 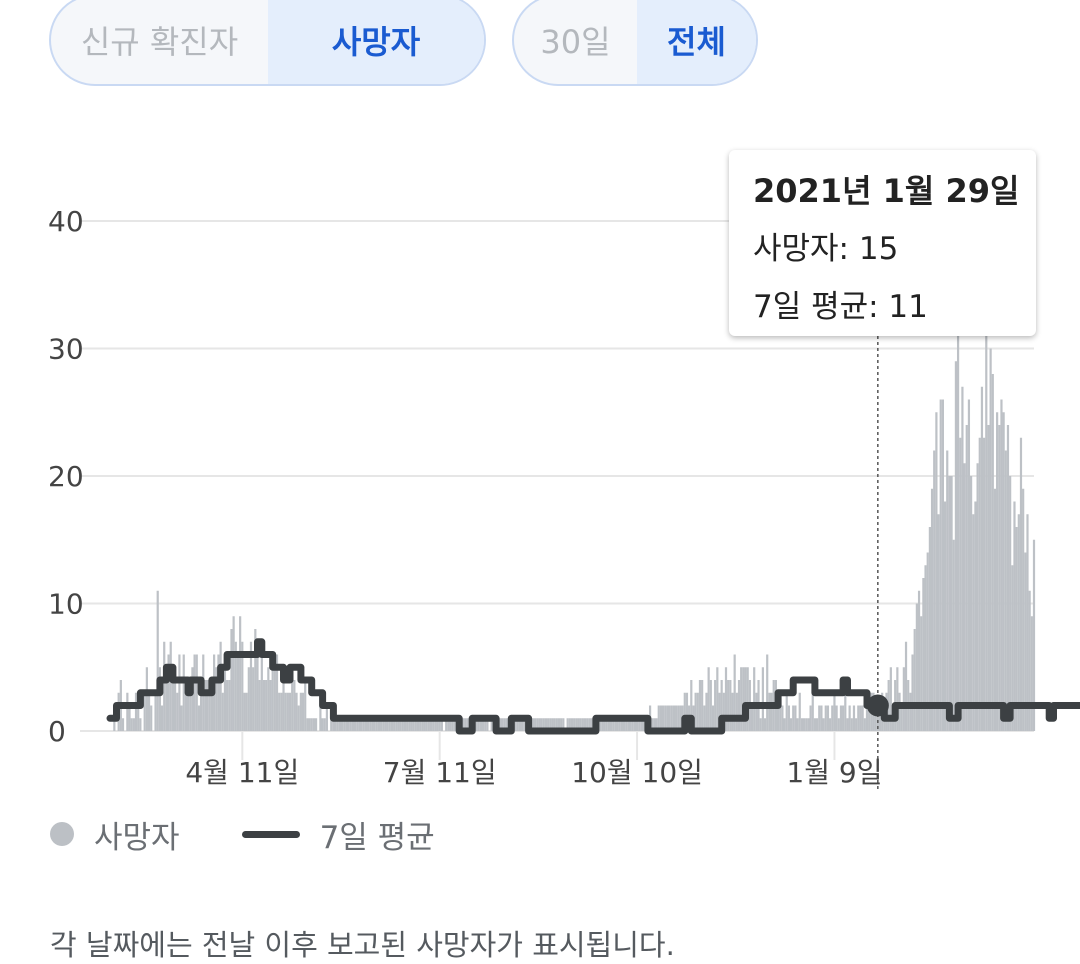 I want to click on deaths-tab: 사망자, so click(x=376, y=42).